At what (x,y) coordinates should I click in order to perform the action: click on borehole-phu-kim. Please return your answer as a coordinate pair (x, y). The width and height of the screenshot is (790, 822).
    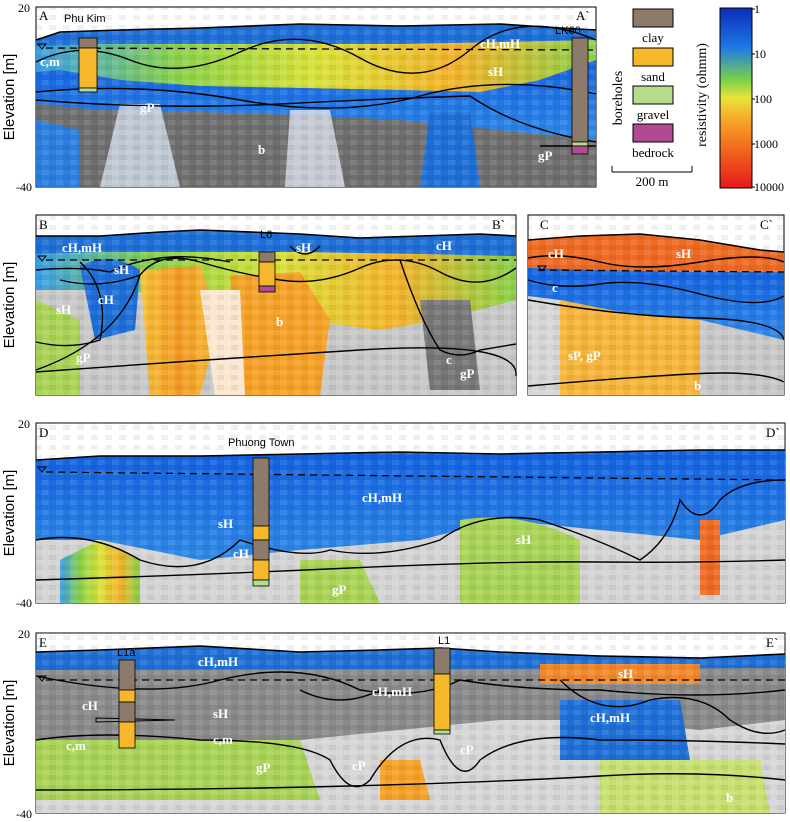
    Looking at the image, I should click on (88, 65).